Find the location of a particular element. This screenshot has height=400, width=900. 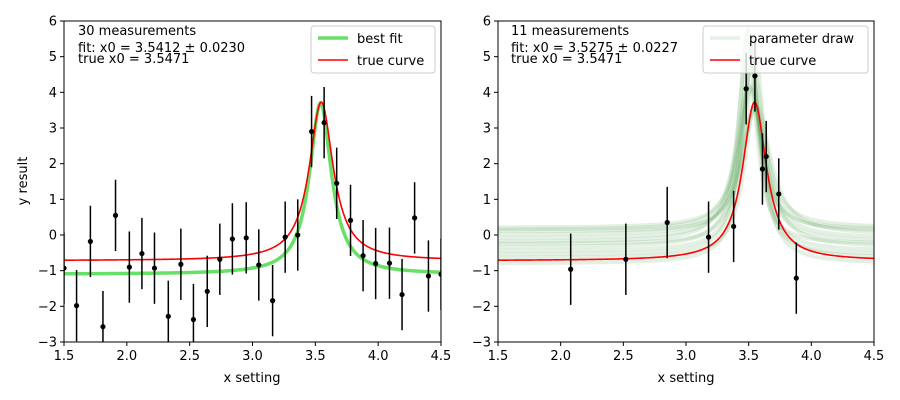

y-tick-label-right: 2 is located at coordinates (487, 164).